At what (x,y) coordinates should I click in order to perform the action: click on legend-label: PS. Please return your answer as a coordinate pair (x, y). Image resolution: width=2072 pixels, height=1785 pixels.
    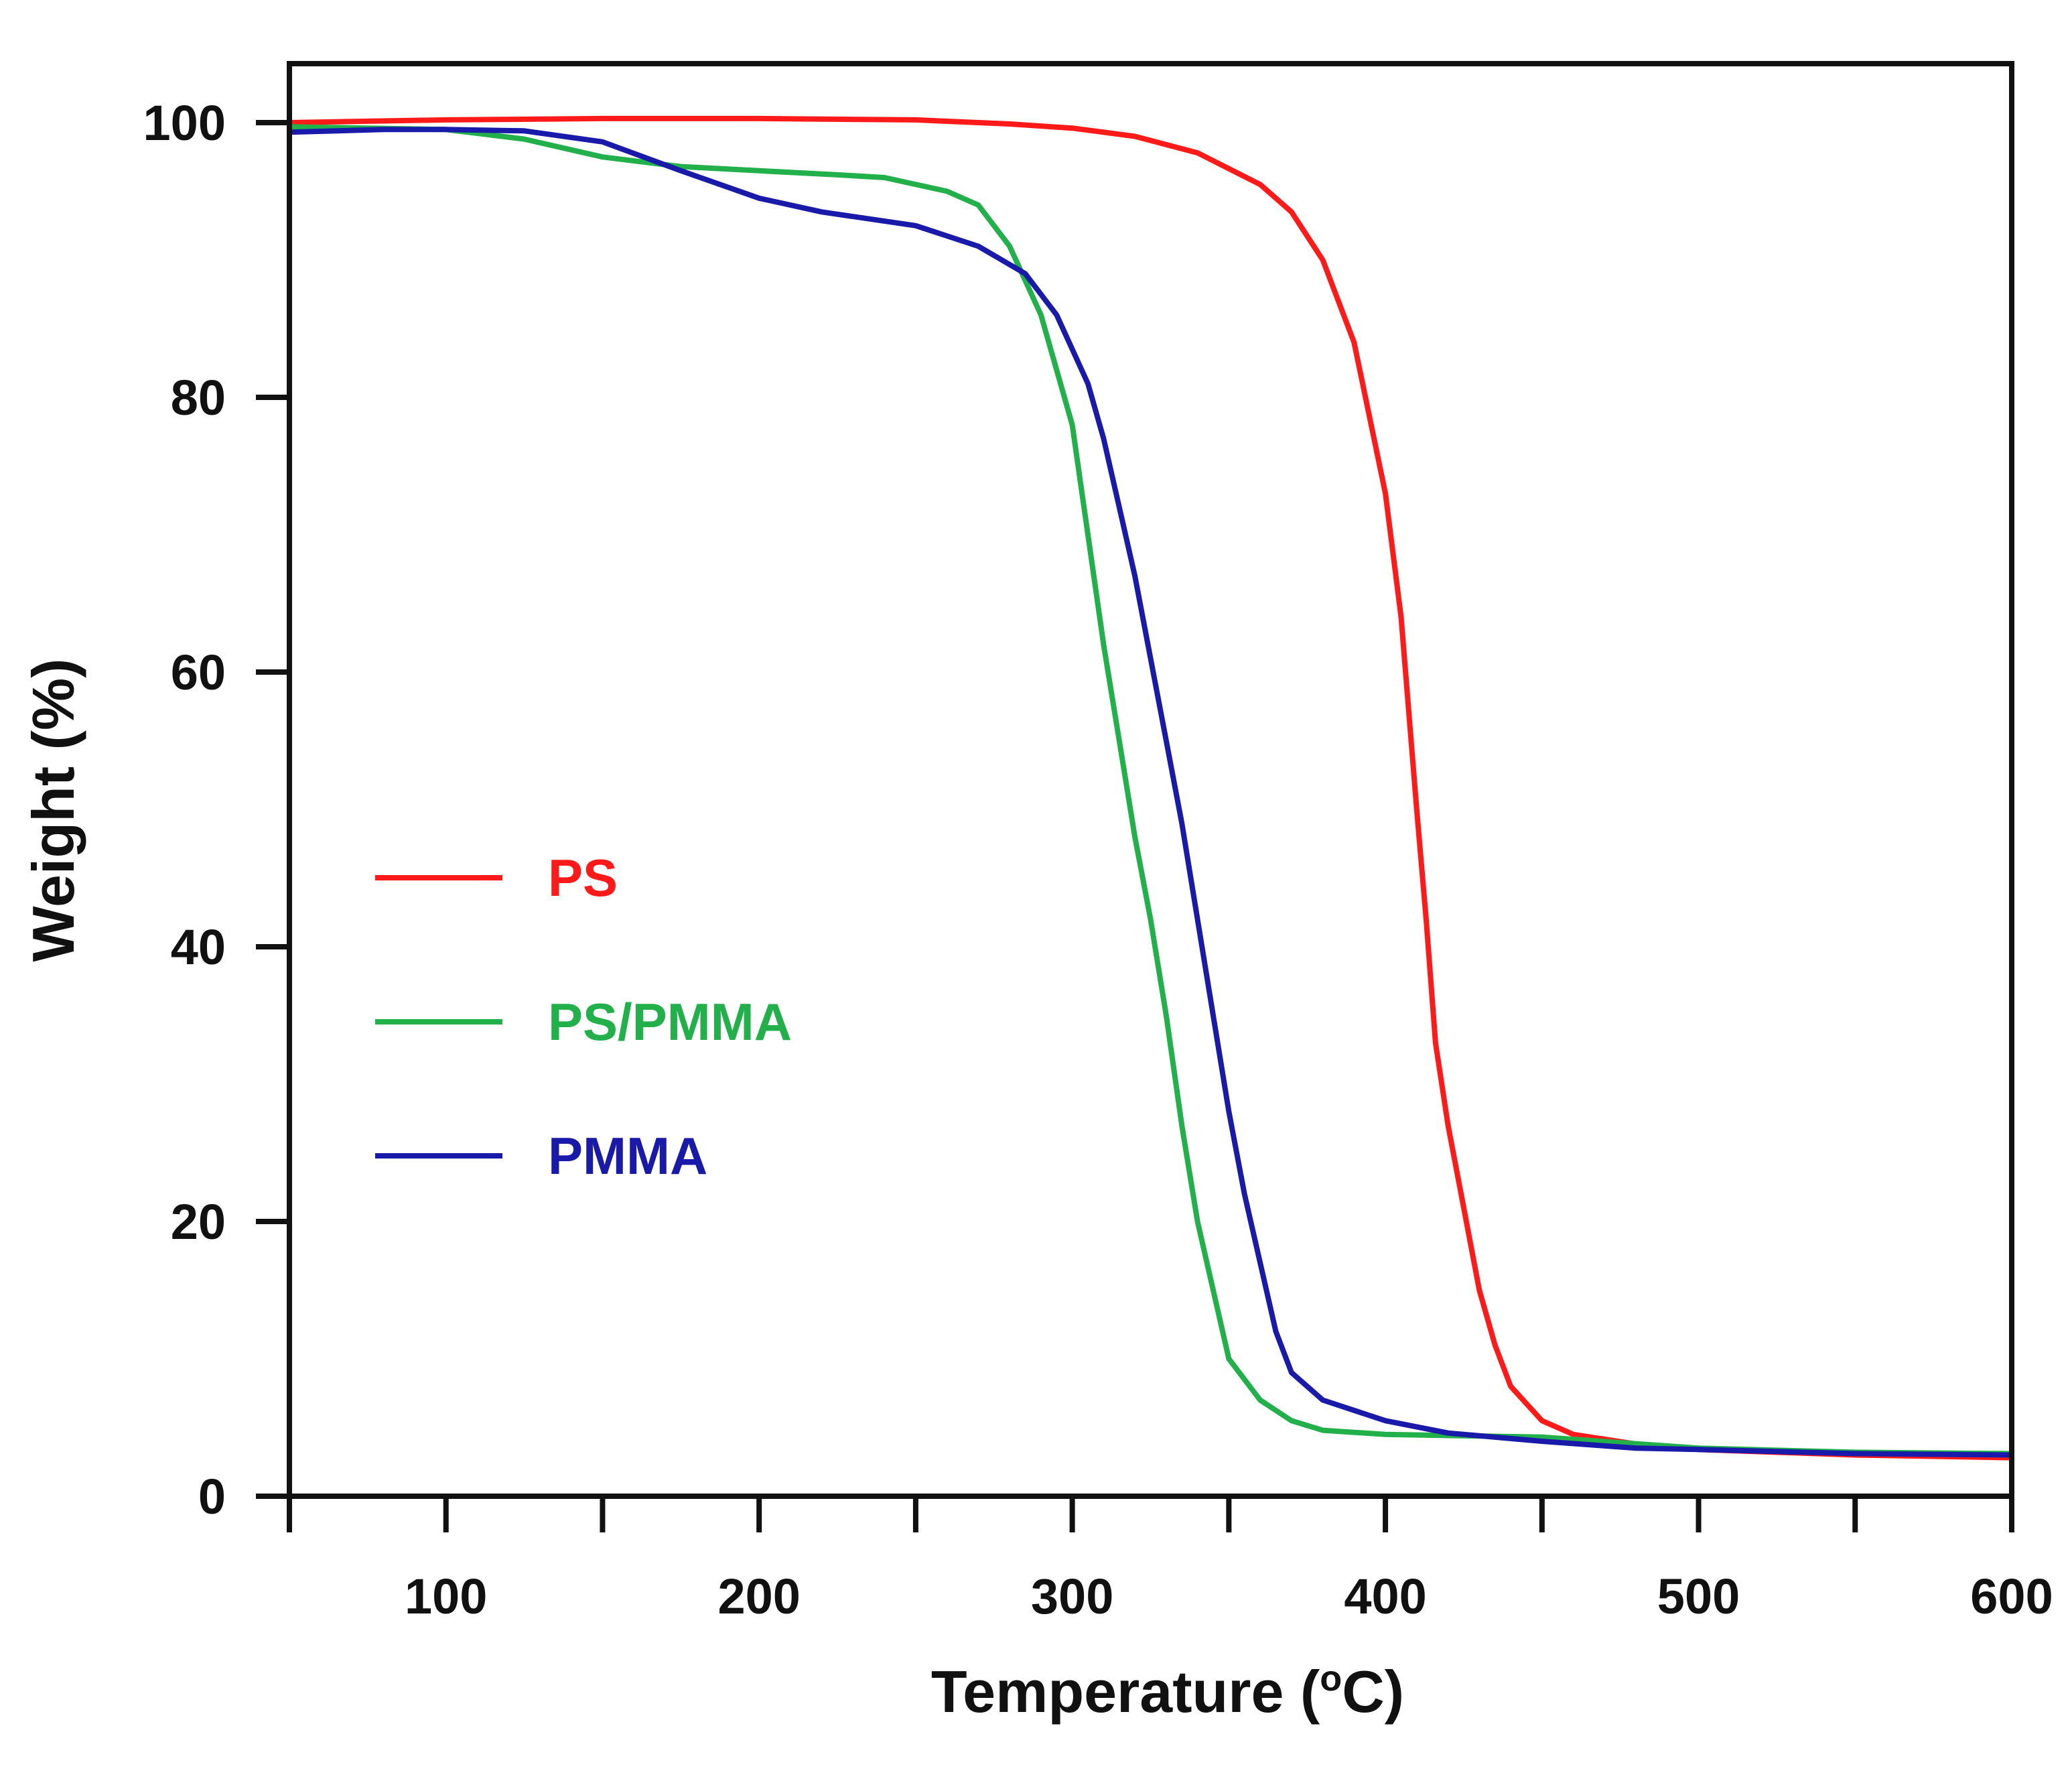
    Looking at the image, I should click on (583, 877).